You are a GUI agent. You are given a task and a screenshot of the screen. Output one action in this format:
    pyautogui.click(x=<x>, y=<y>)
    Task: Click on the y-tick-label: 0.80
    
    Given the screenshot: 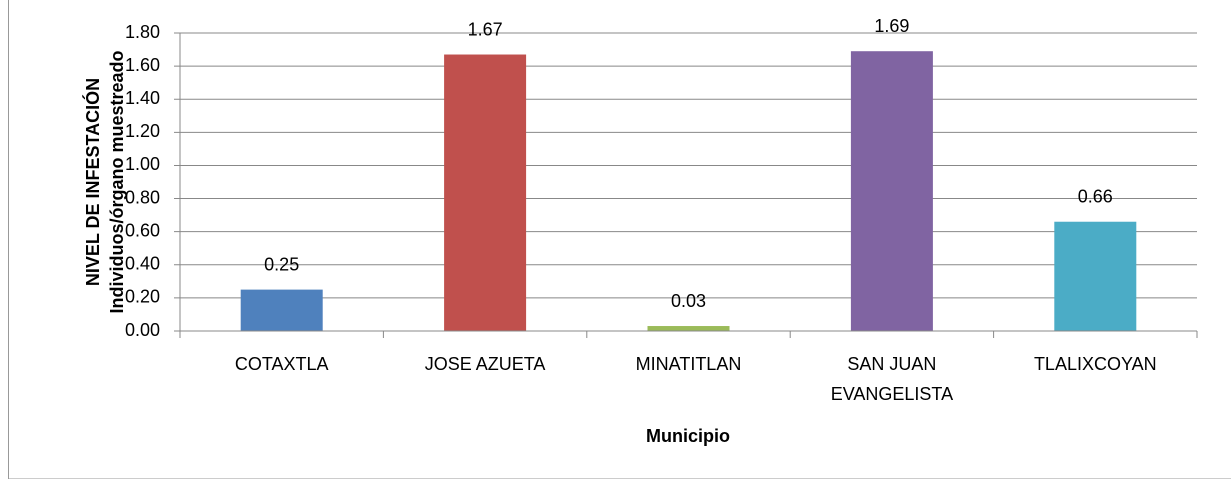 What is the action you would take?
    pyautogui.click(x=142, y=197)
    